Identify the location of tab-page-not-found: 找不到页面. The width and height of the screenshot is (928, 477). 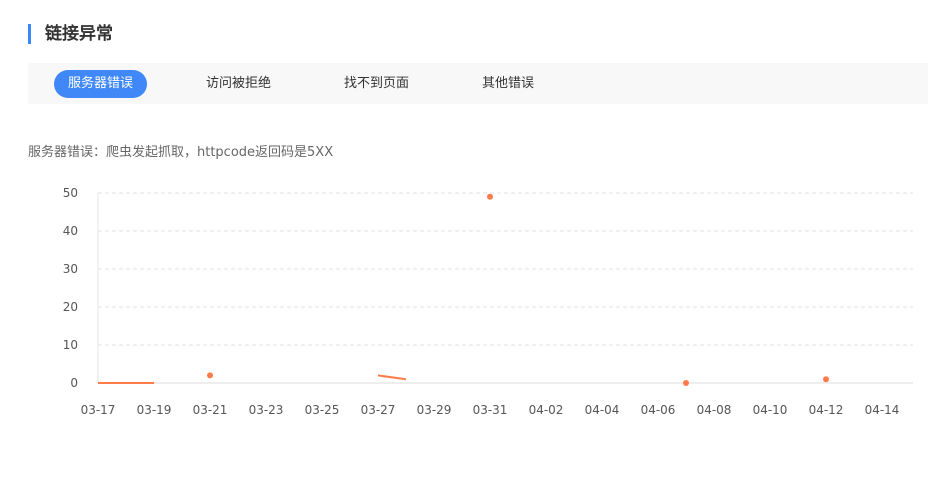
(377, 83).